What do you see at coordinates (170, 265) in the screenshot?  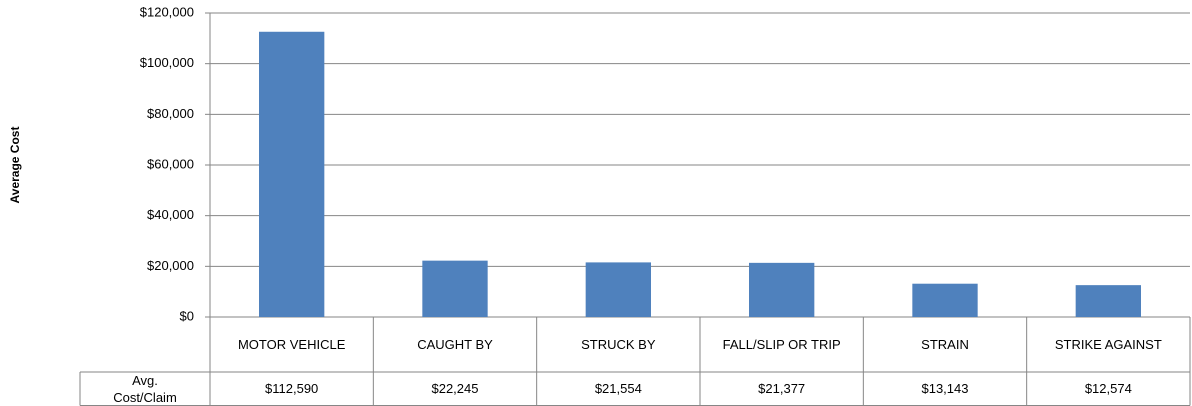 I see `y-tick-label: $20,000` at bounding box center [170, 265].